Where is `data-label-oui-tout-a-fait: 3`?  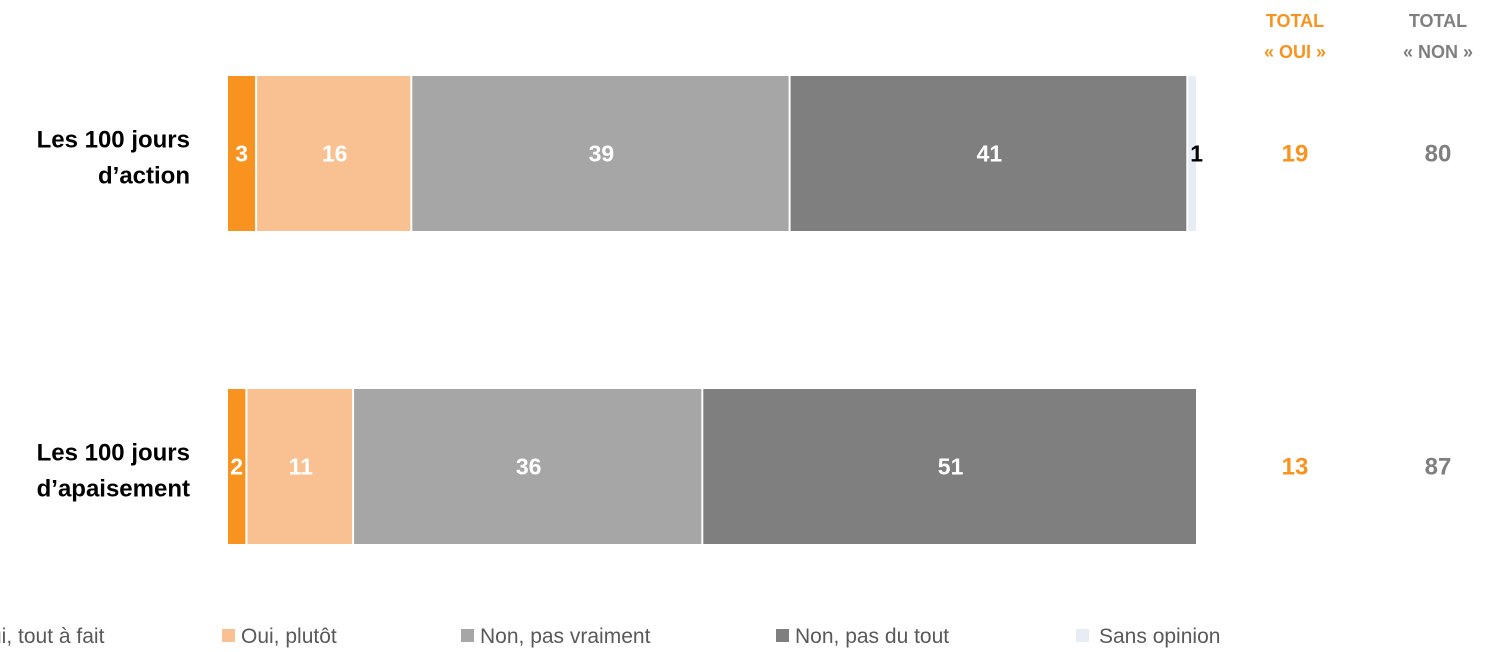 data-label-oui-tout-a-fait: 3 is located at coordinates (241, 154).